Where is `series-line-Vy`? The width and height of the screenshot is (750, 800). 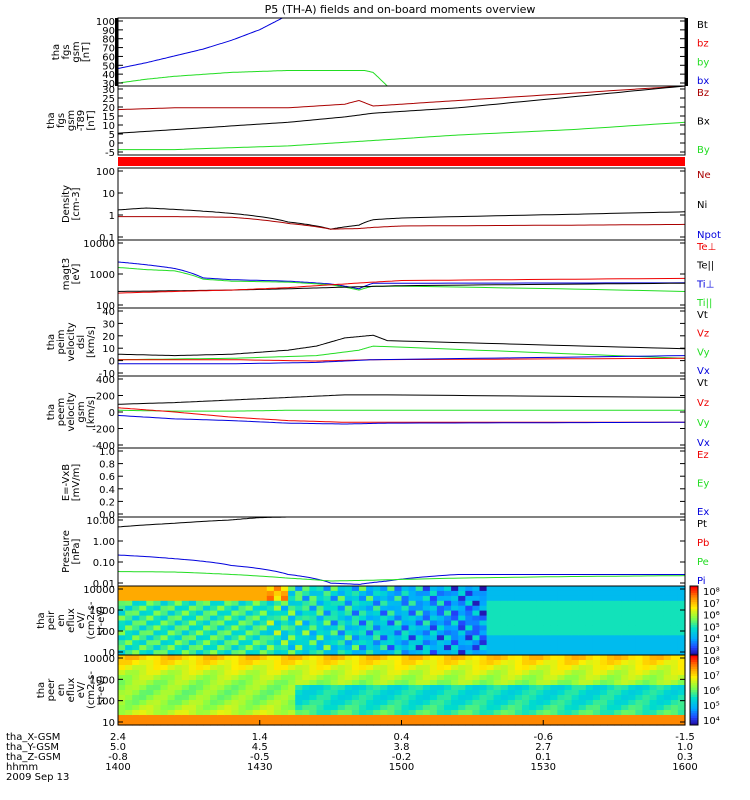 series-line-Vy is located at coordinates (401, 353).